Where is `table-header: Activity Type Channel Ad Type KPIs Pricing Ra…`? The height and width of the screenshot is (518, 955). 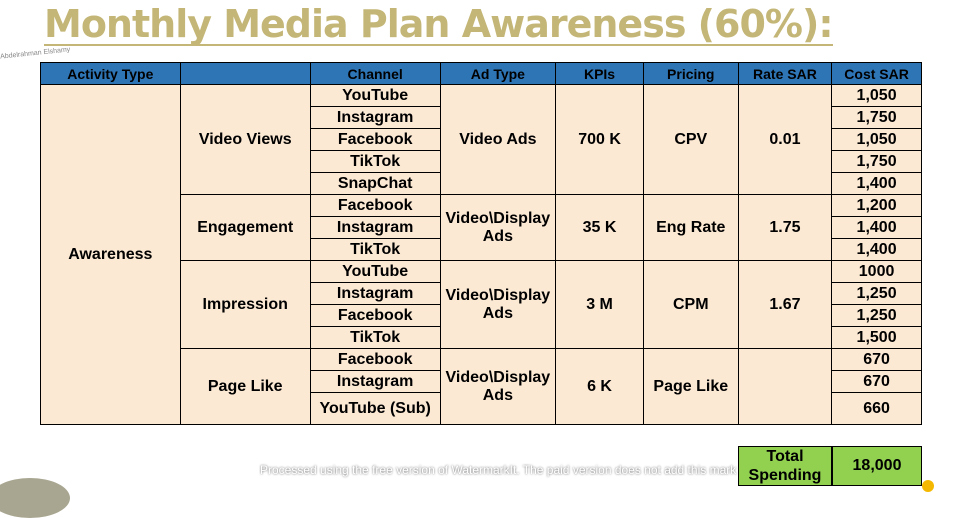
table-header: Activity Type Channel Ad Type KPIs Pricing Ra… is located at coordinates (481, 73).